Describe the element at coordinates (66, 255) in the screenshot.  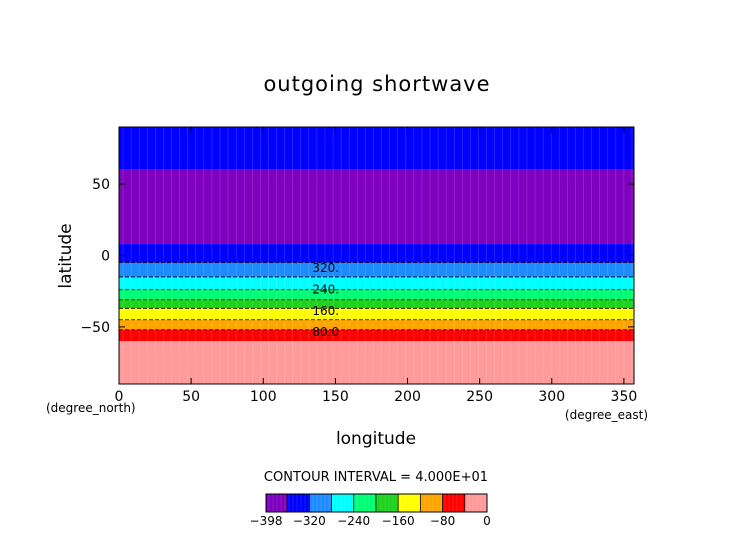
I see `y-axis-label: latitude` at that location.